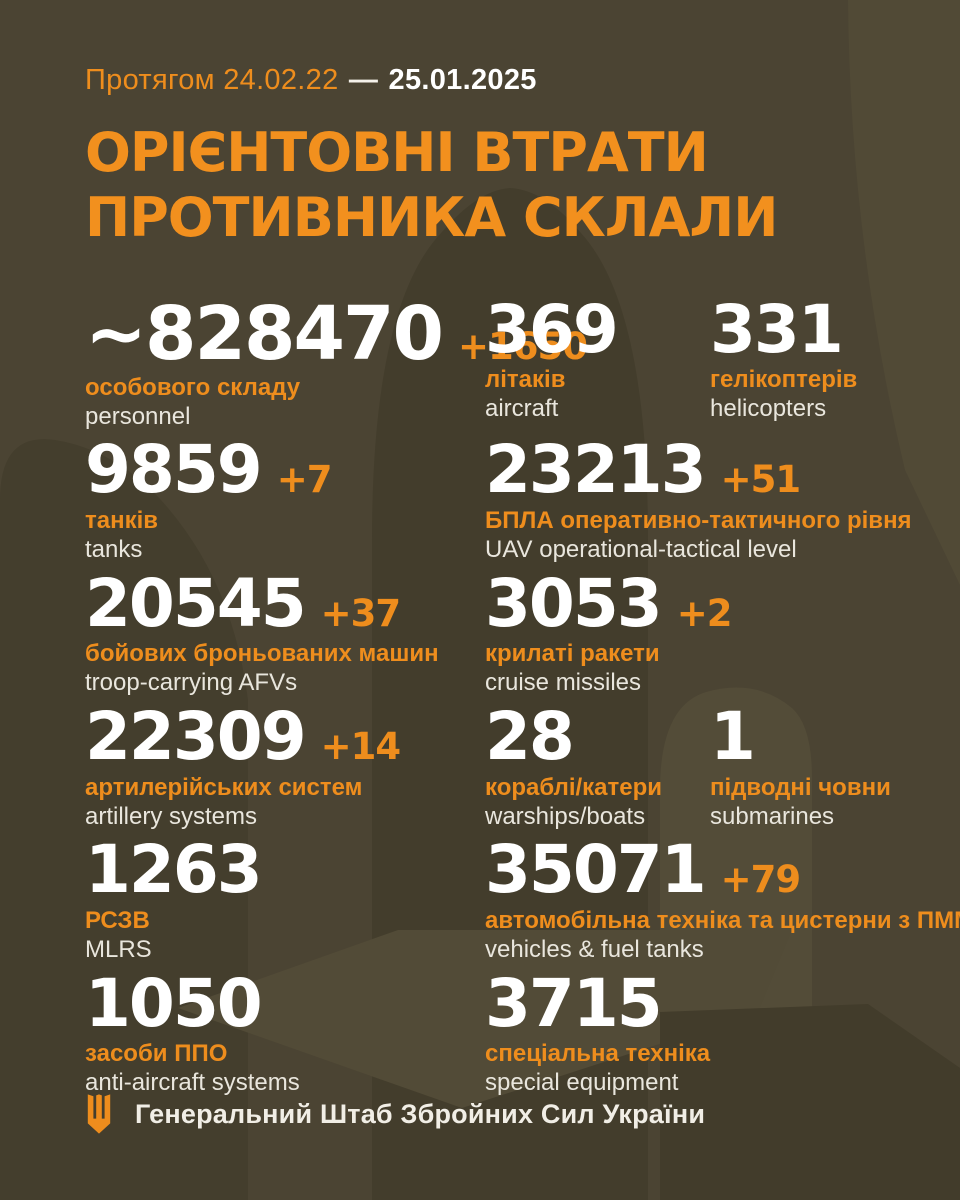  Describe the element at coordinates (698, 521) in the screenshot. I see `stat-label-ua: БПЛА оперативно-тактичного рівня` at that location.